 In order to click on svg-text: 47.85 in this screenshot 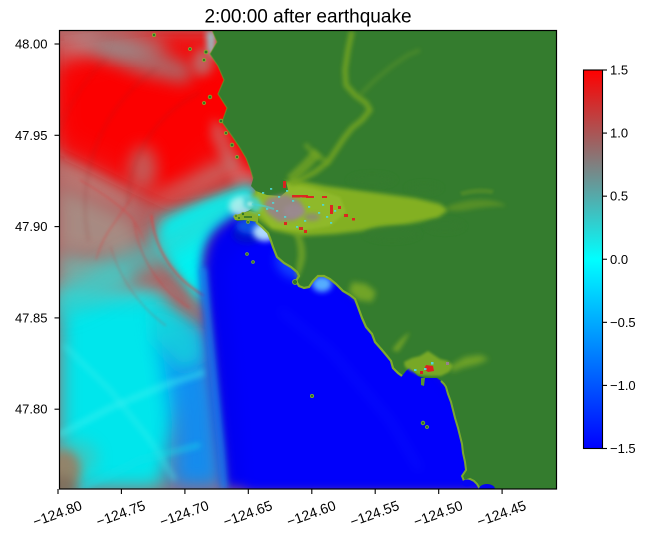, I will do `click(31, 317)`.